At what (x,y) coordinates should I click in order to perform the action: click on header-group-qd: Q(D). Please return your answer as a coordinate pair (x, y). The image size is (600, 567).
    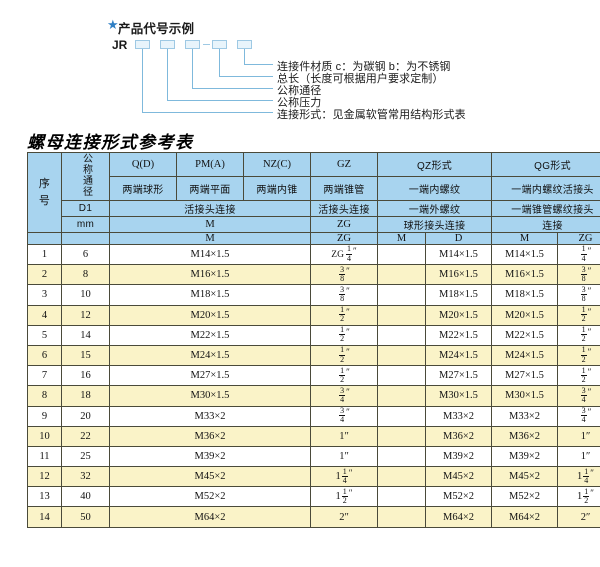
    Looking at the image, I should click on (143, 164).